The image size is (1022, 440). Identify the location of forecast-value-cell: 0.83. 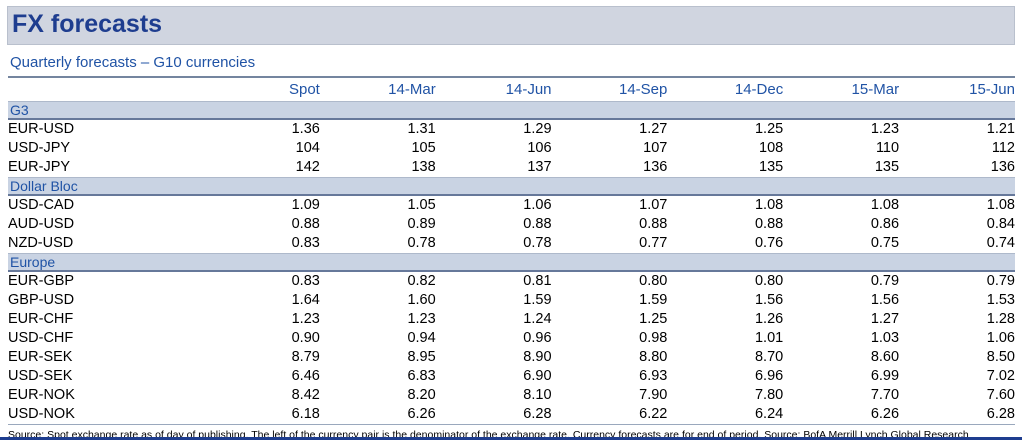
(305, 281).